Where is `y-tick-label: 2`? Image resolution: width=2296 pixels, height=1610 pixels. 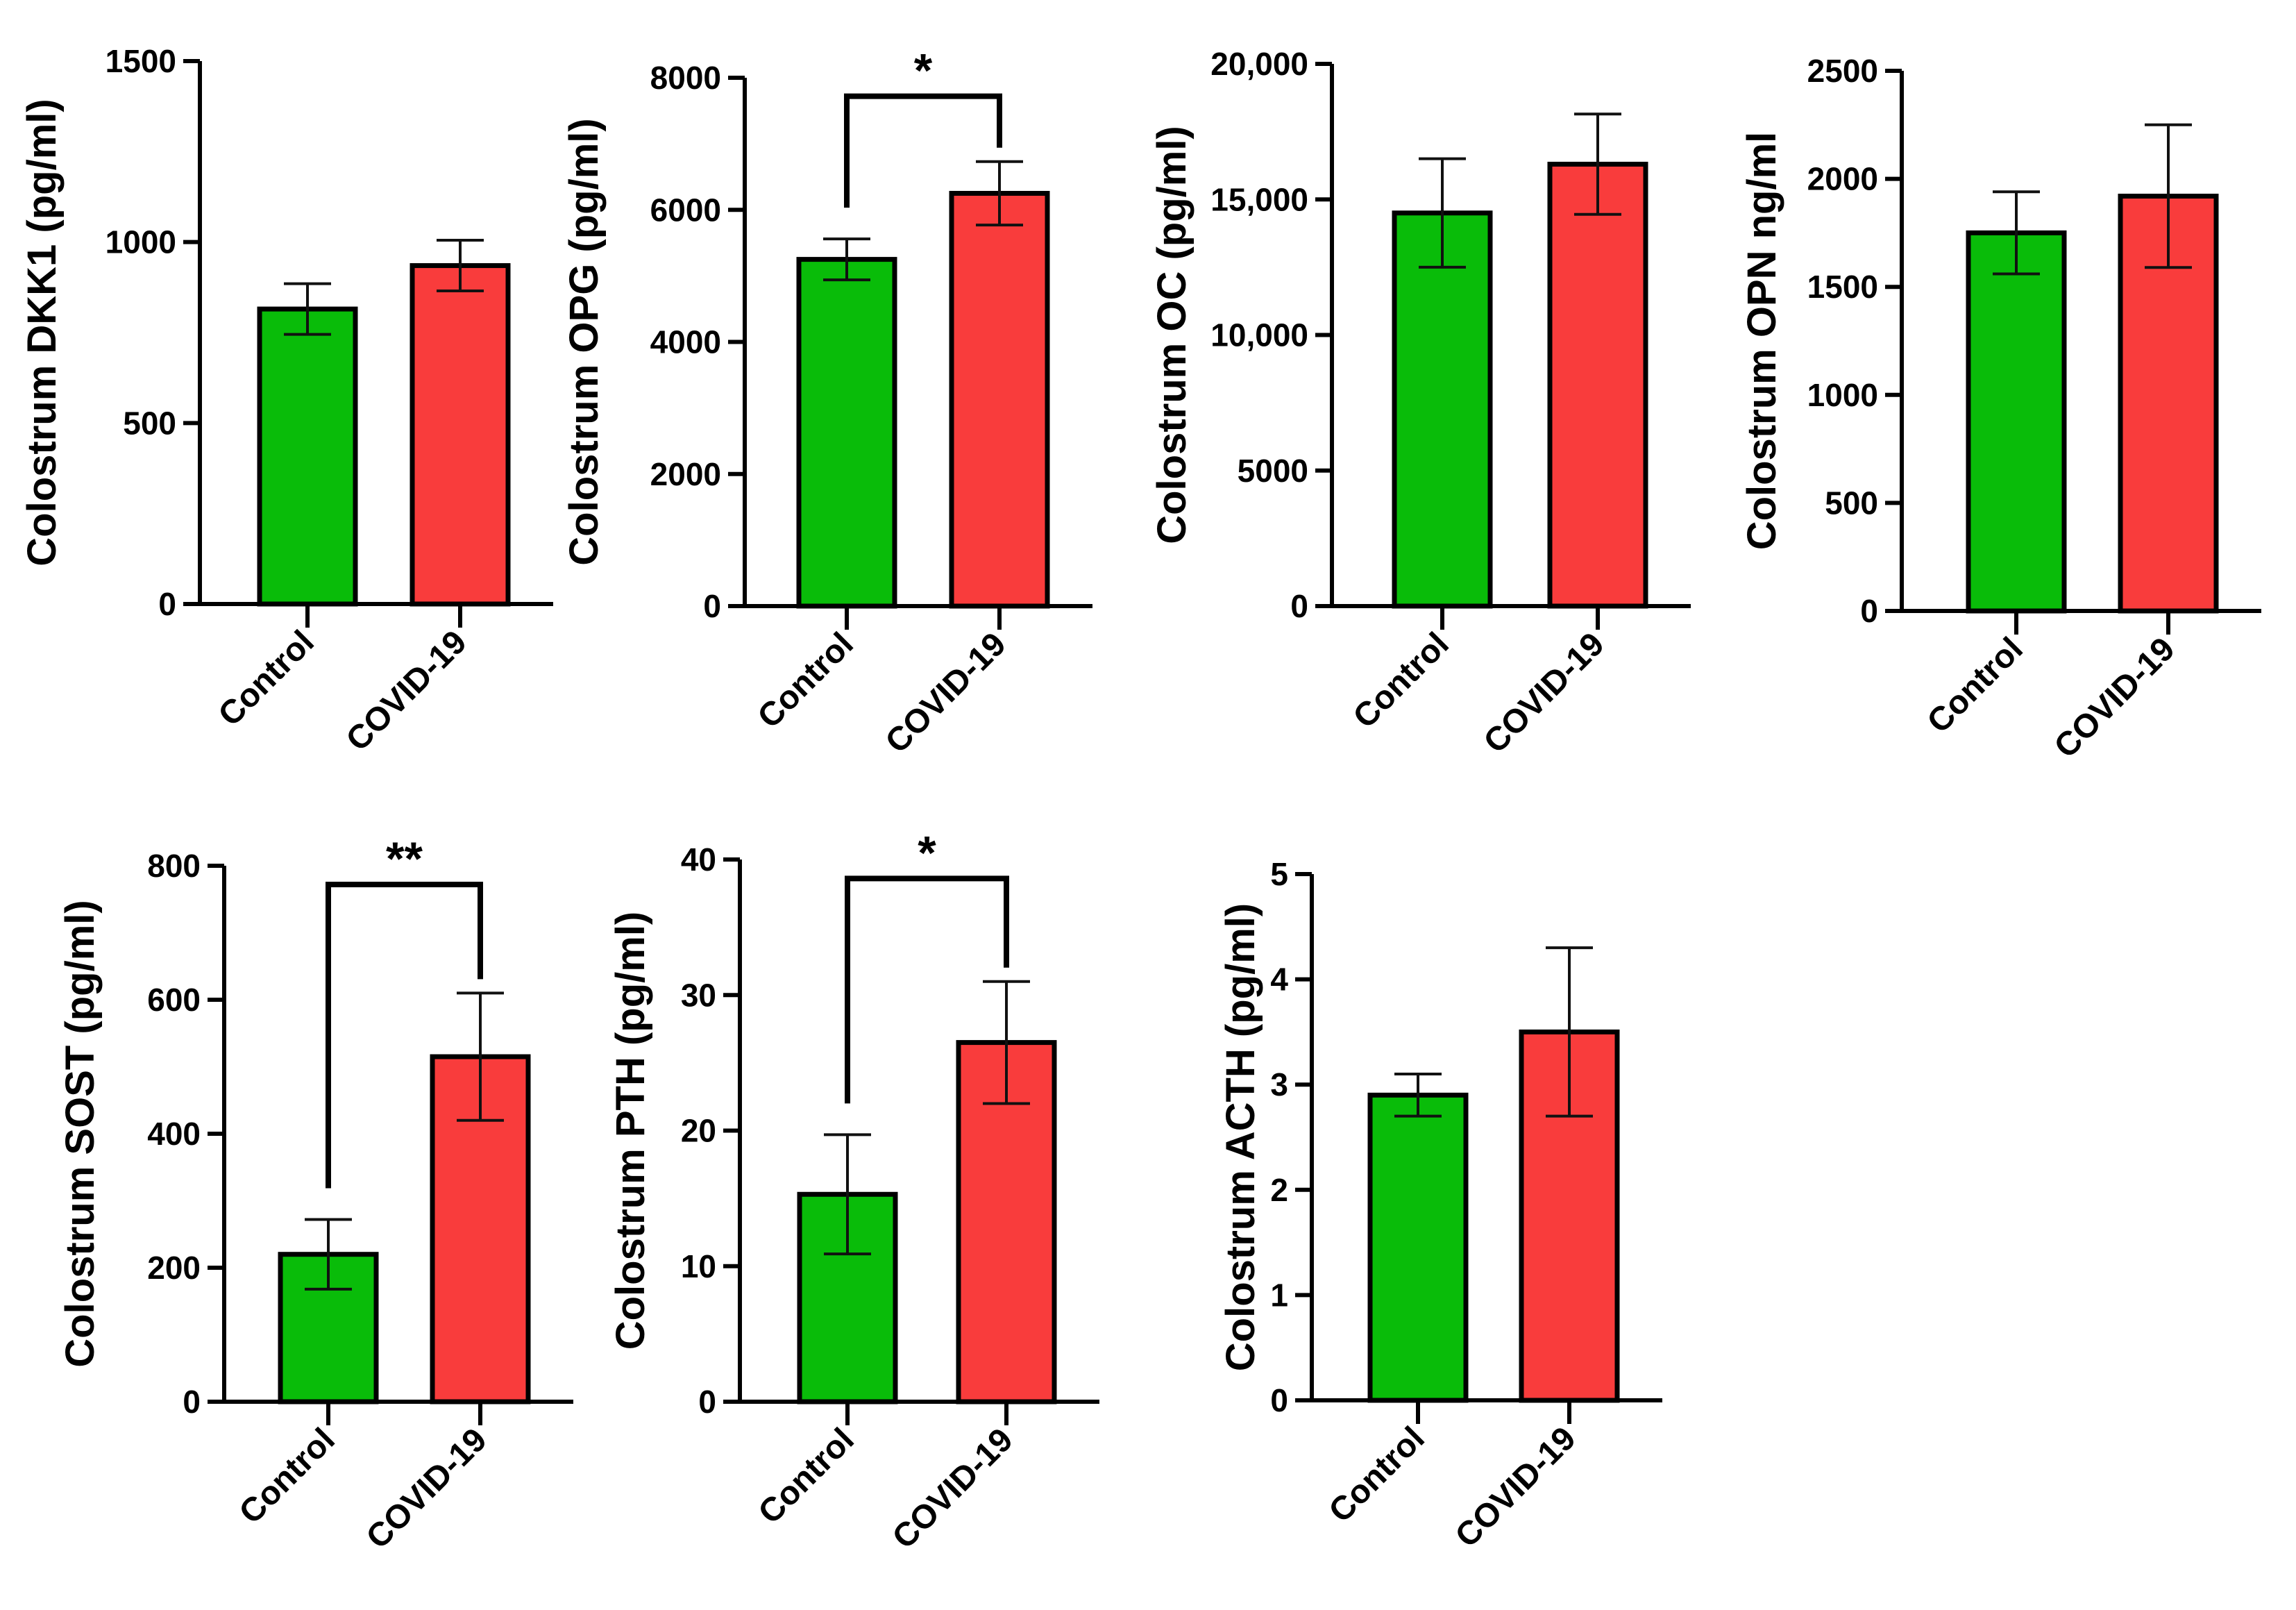 y-tick-label: 2 is located at coordinates (1279, 1190).